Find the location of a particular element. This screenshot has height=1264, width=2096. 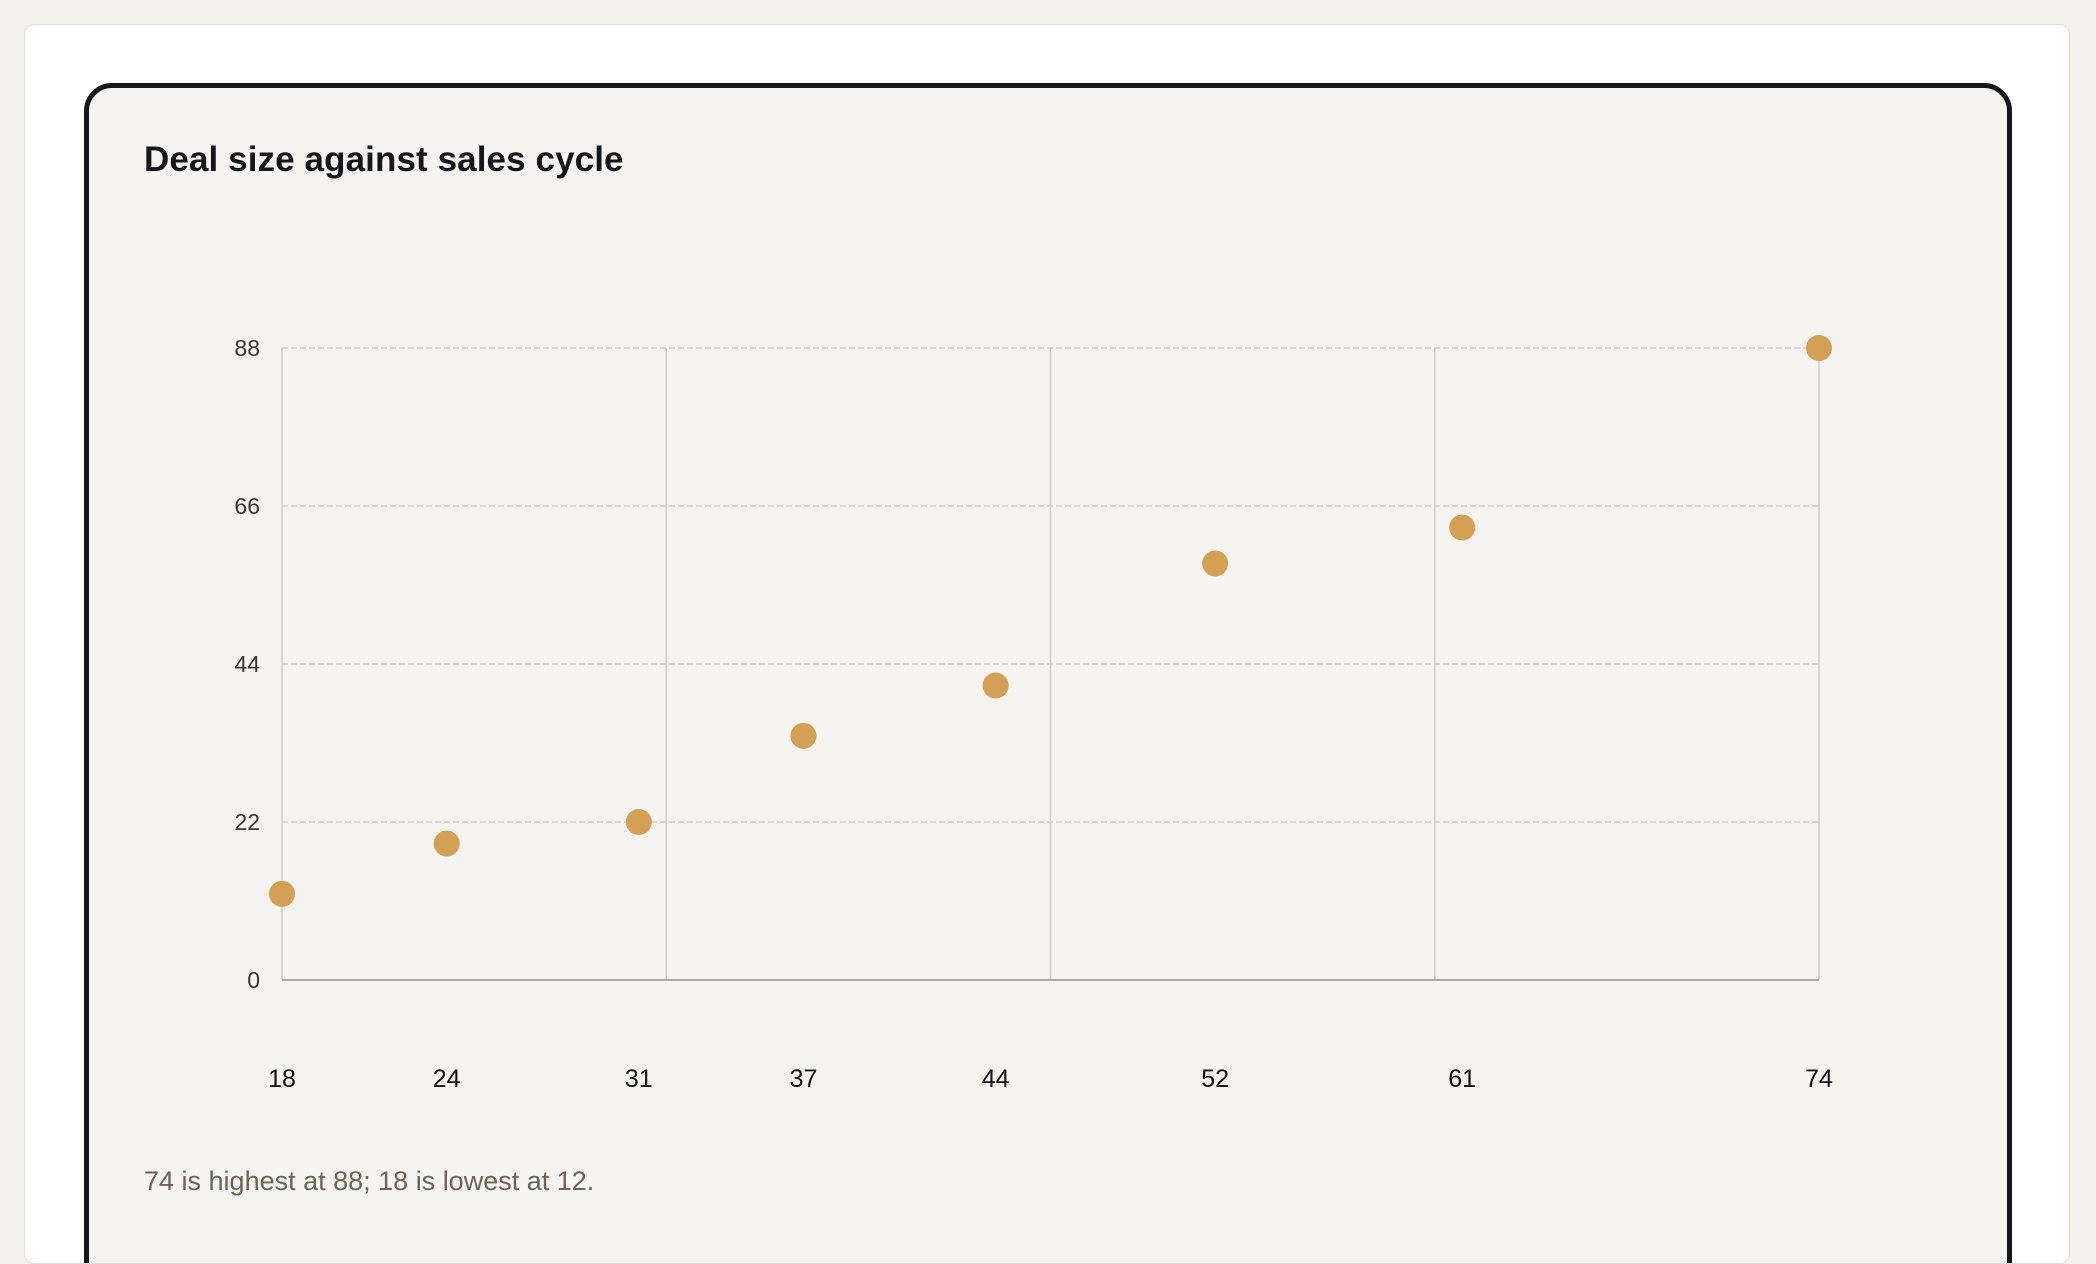

x-tick-label: 37 is located at coordinates (804, 1079).